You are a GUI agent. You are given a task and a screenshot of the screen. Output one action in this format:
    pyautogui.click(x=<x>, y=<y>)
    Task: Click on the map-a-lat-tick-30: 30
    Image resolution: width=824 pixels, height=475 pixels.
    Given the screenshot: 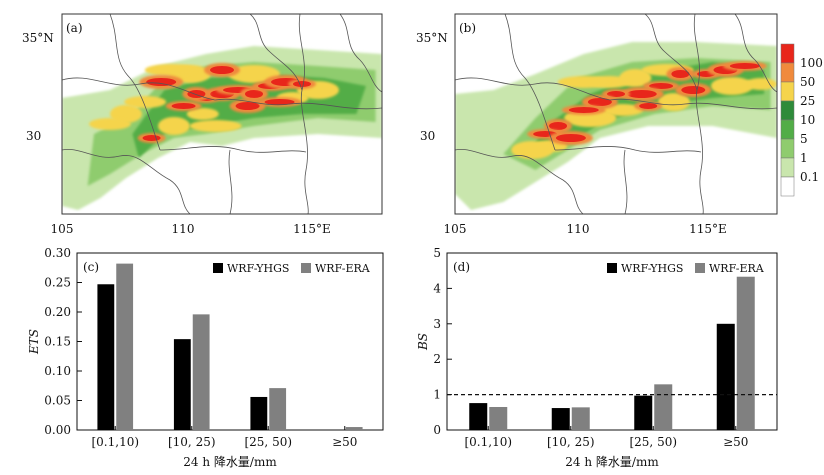 What is the action you would take?
    pyautogui.click(x=33, y=136)
    